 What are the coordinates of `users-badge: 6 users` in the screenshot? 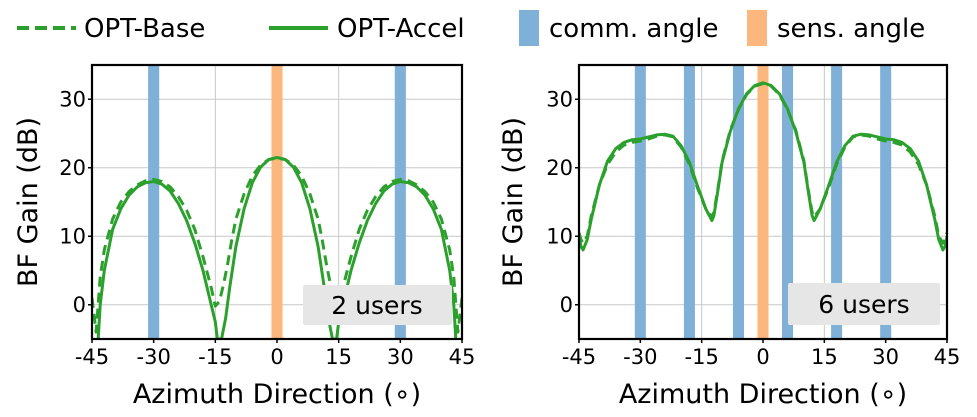 It's located at (864, 304).